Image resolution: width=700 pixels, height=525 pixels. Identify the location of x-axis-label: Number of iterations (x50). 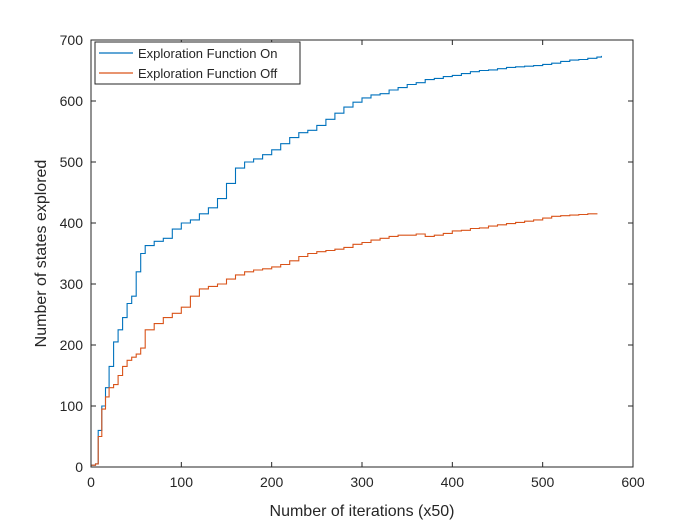
(362, 511).